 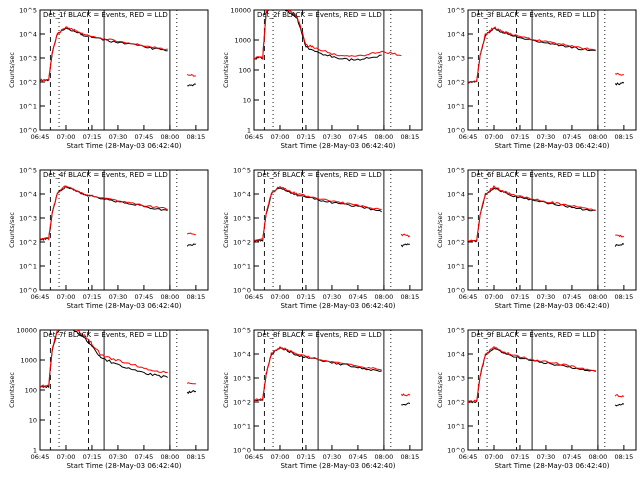 I want to click on y-tick-label: 1000, so click(x=242, y=41).